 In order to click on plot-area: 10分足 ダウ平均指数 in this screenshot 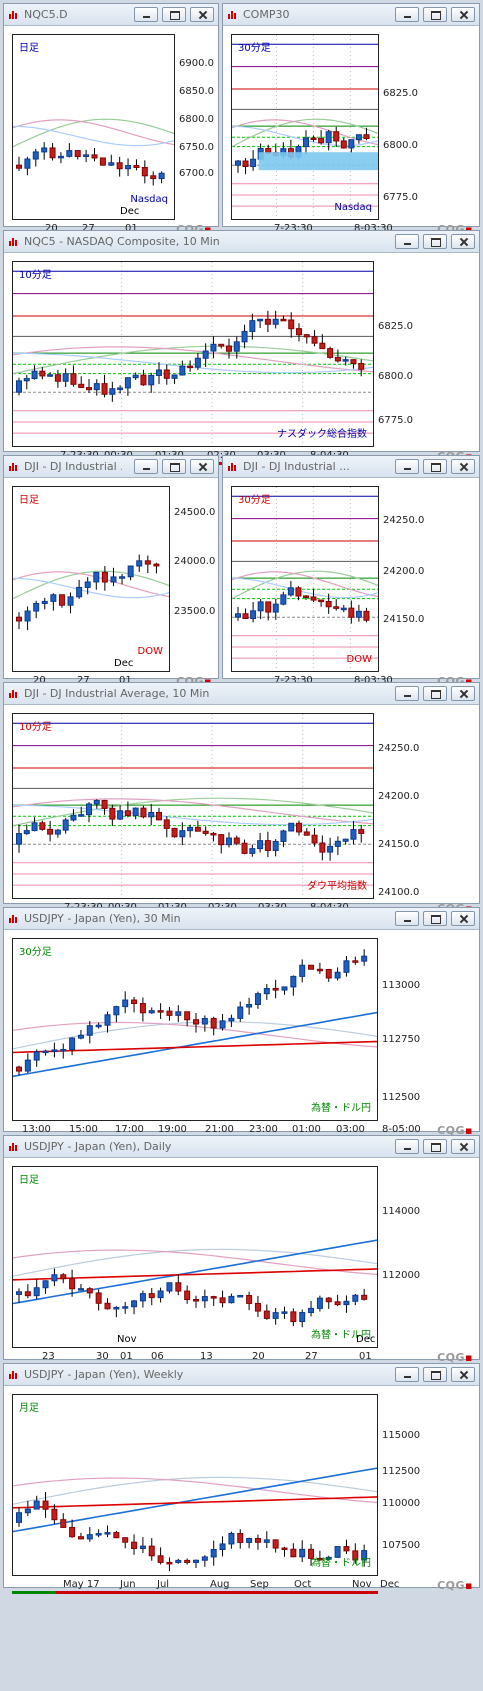, I will do `click(193, 806)`.